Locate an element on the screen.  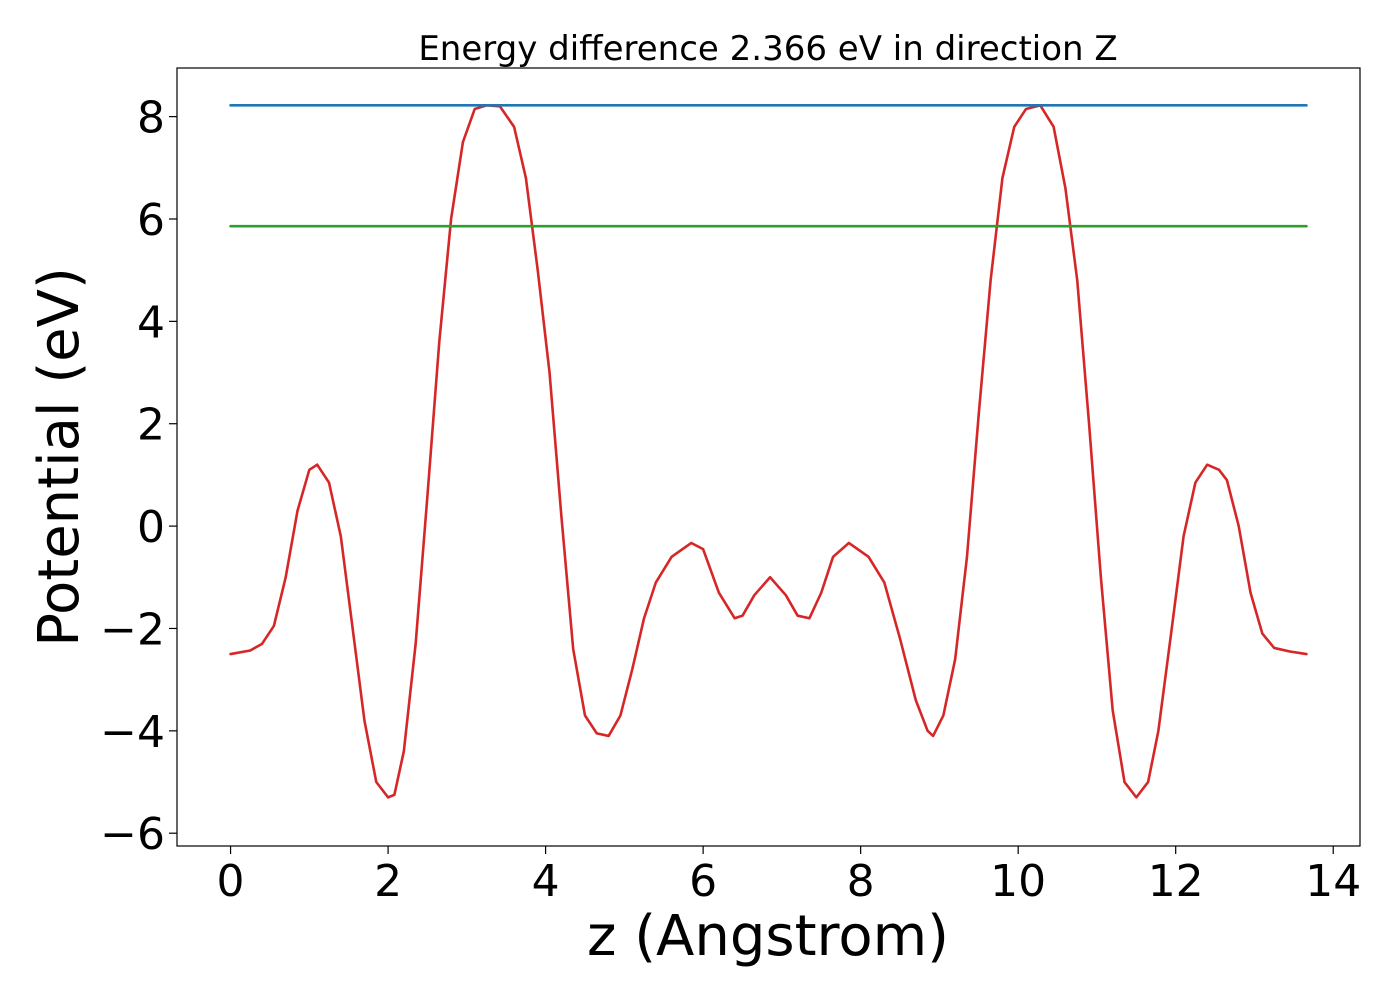
y-tick-label: 4 is located at coordinates (151, 322).